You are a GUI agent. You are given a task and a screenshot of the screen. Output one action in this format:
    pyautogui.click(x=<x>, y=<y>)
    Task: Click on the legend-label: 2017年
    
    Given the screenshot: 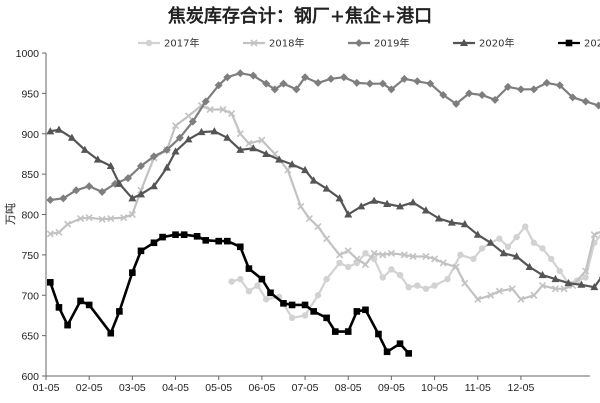 What is the action you would take?
    pyautogui.click(x=181, y=43)
    